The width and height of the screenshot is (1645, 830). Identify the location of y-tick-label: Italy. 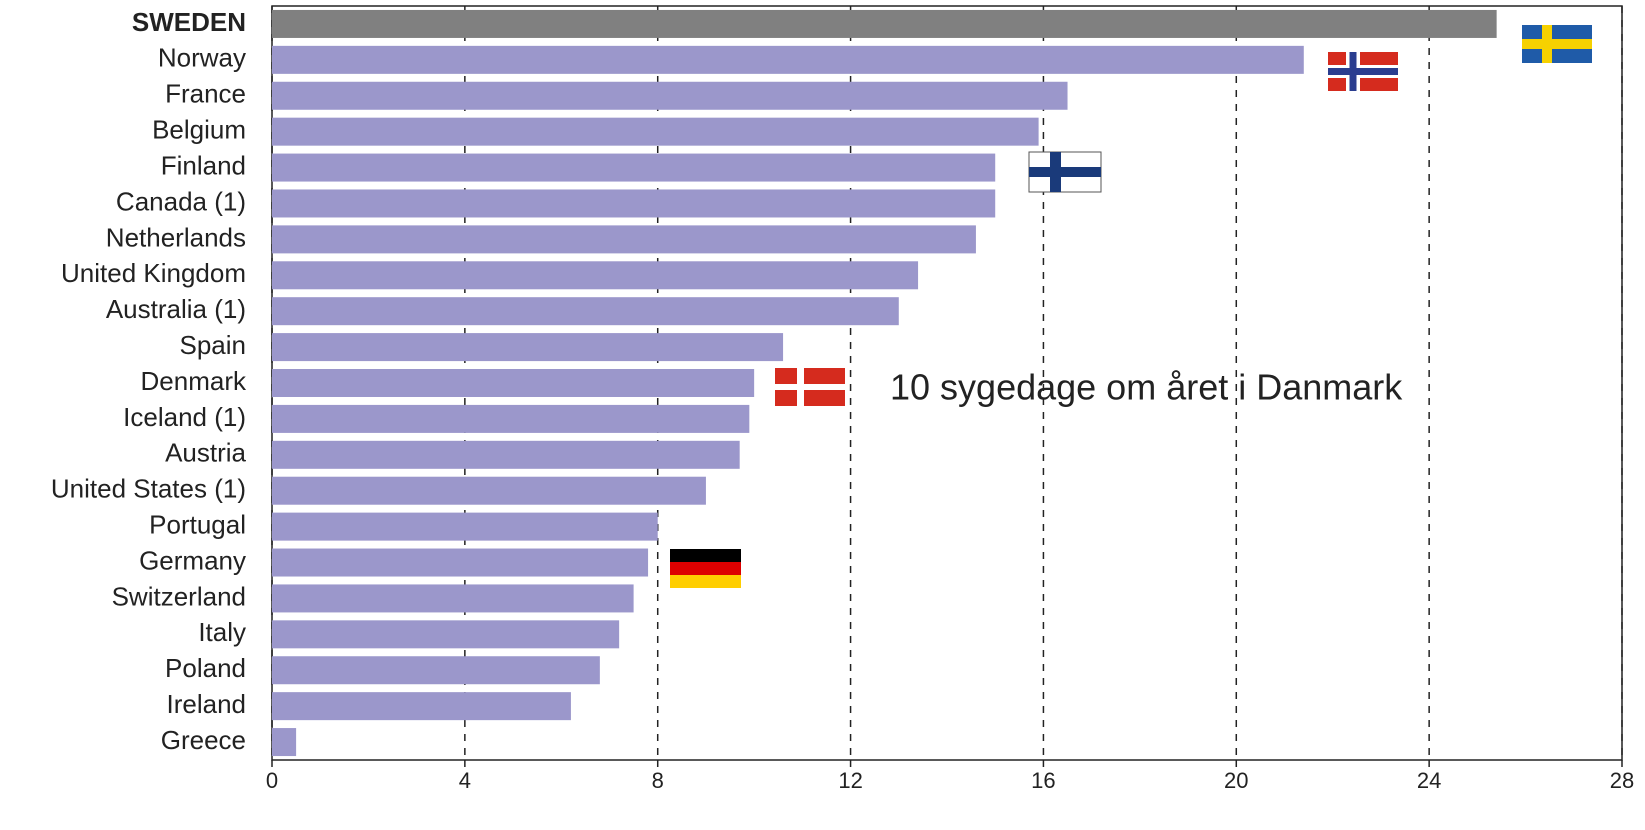
(222, 632).